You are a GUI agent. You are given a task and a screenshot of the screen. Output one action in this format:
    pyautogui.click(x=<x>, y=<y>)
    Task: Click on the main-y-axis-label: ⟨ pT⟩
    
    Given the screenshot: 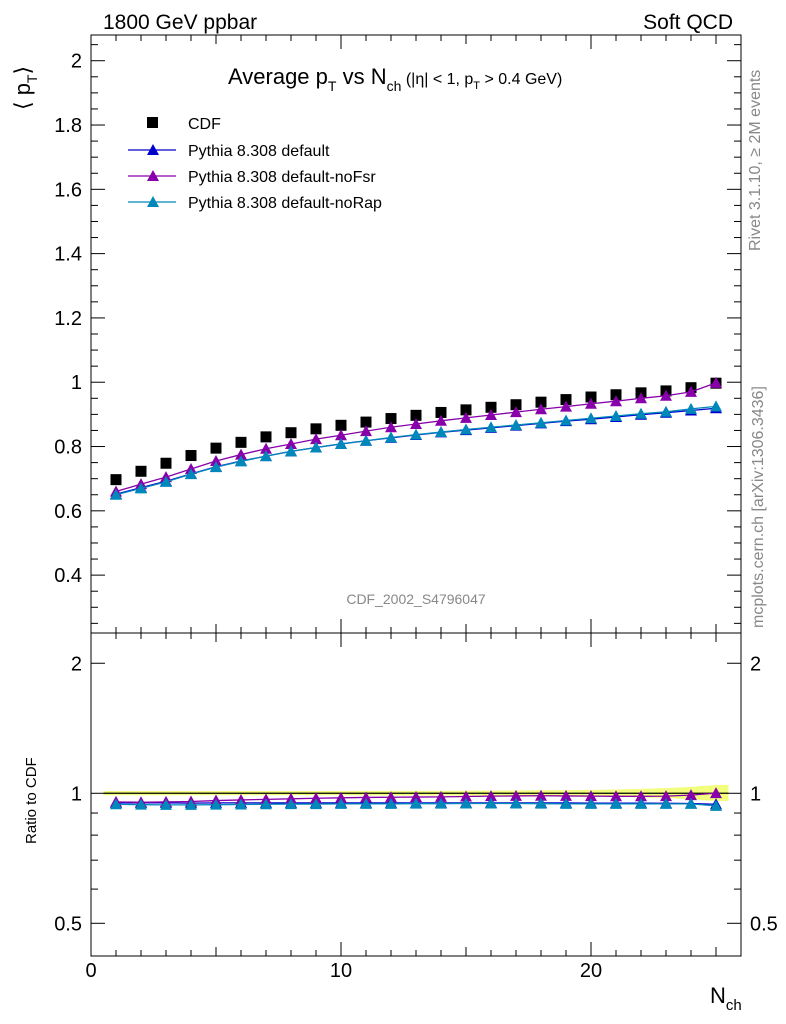 What is the action you would take?
    pyautogui.click(x=25, y=88)
    